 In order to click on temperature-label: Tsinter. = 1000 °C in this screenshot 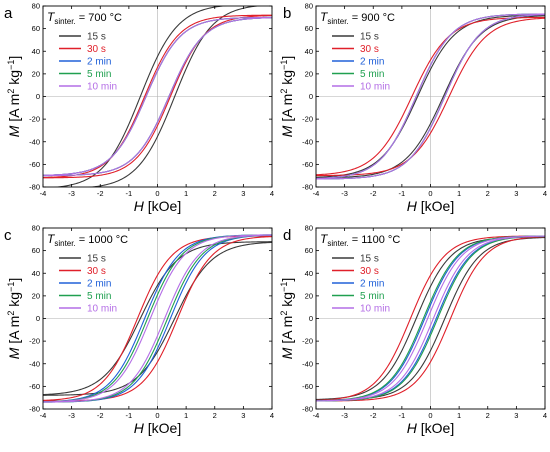, I will do `click(87, 240)`.